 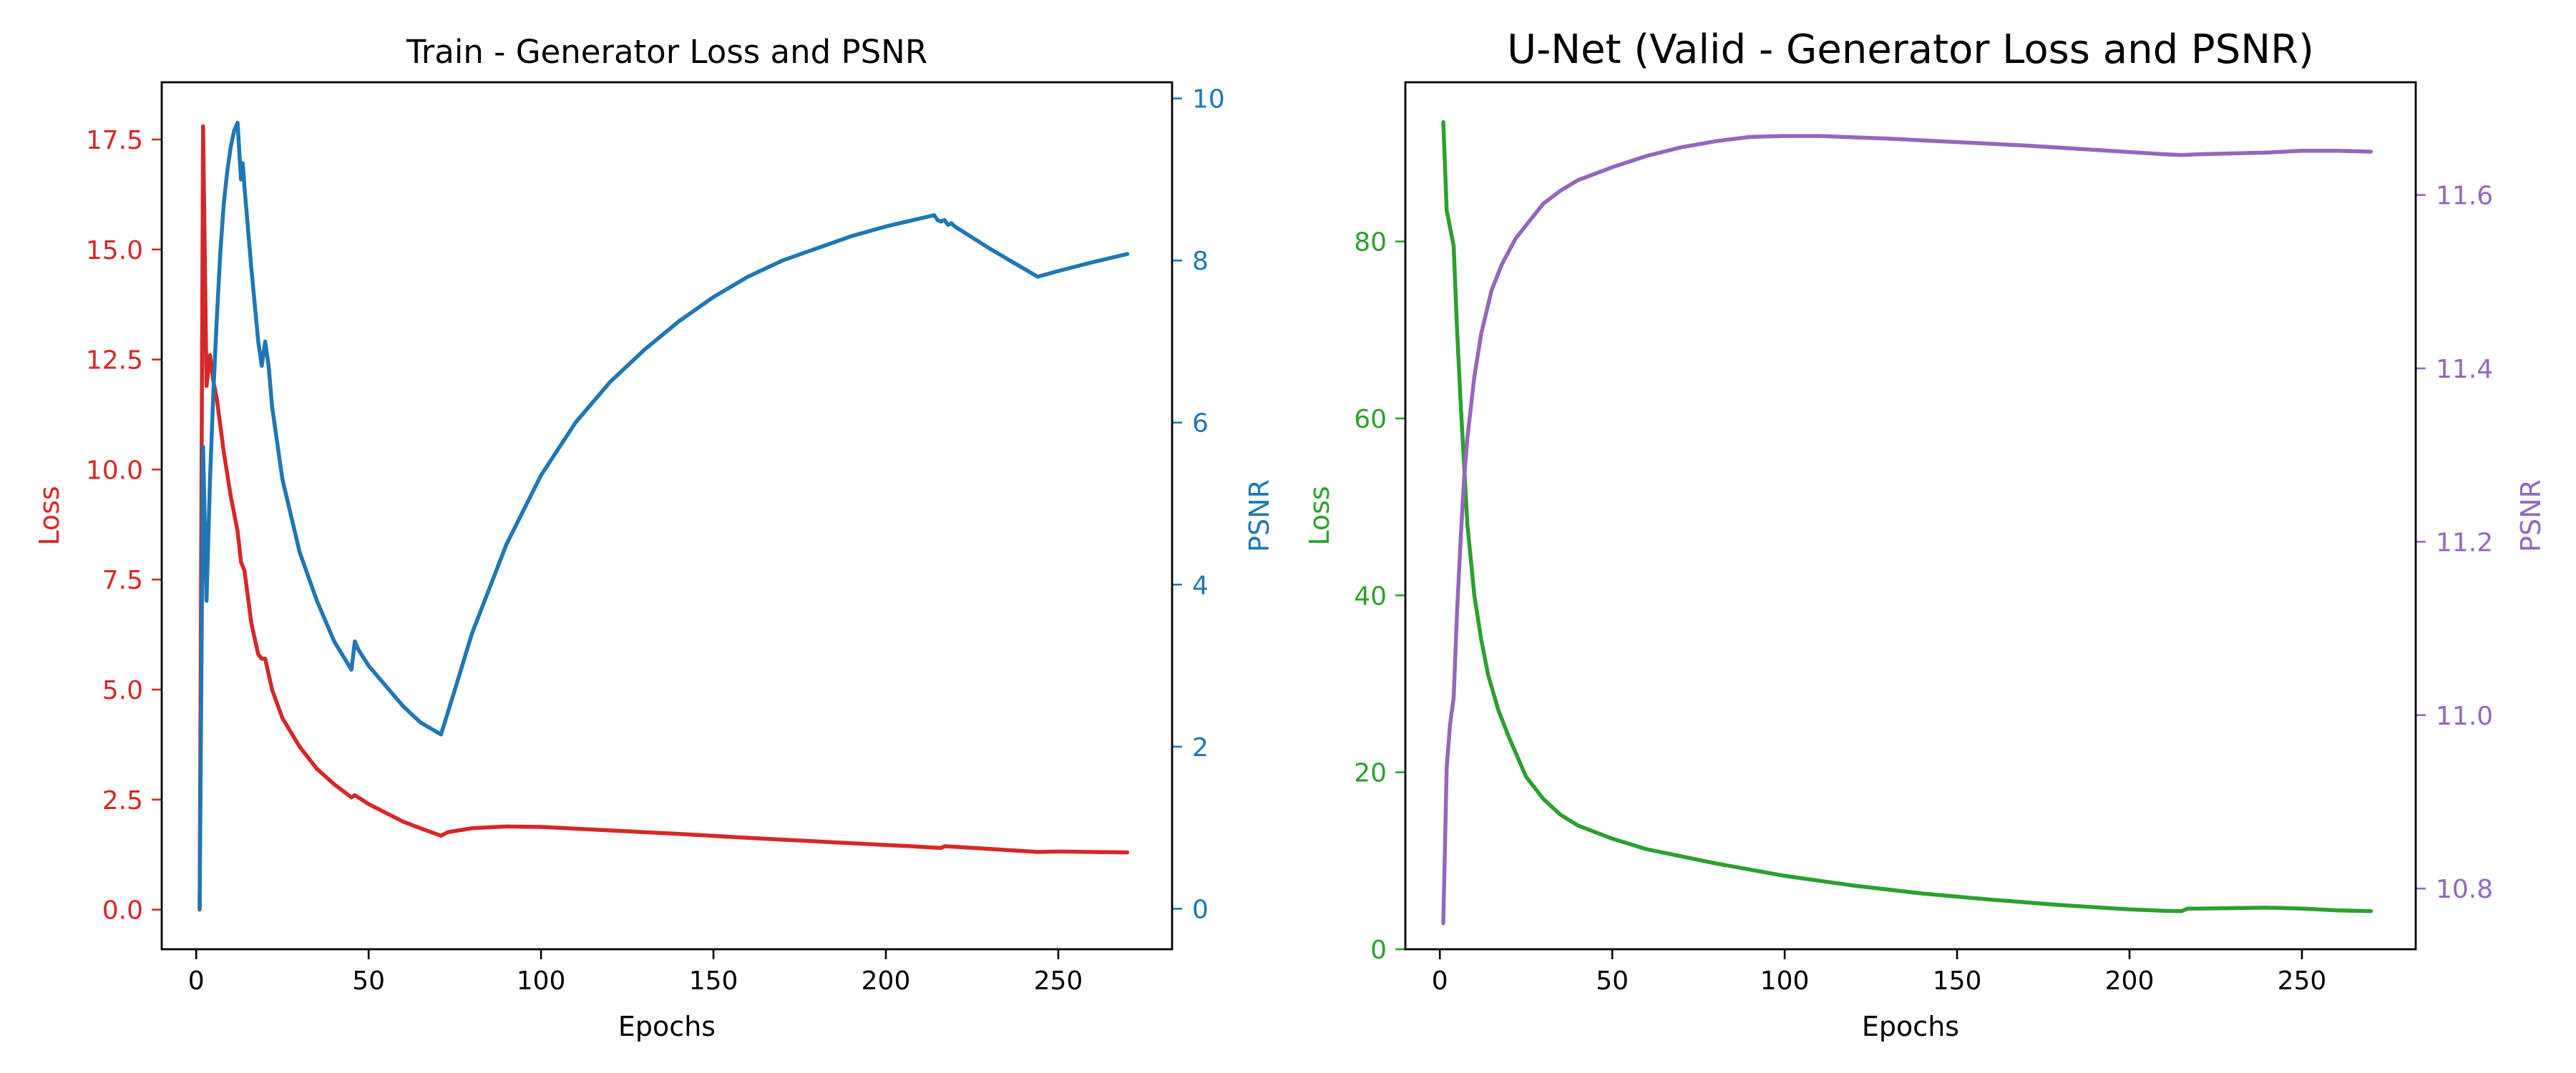 What do you see at coordinates (114, 361) in the screenshot?
I see `y-tick-label: 12.5` at bounding box center [114, 361].